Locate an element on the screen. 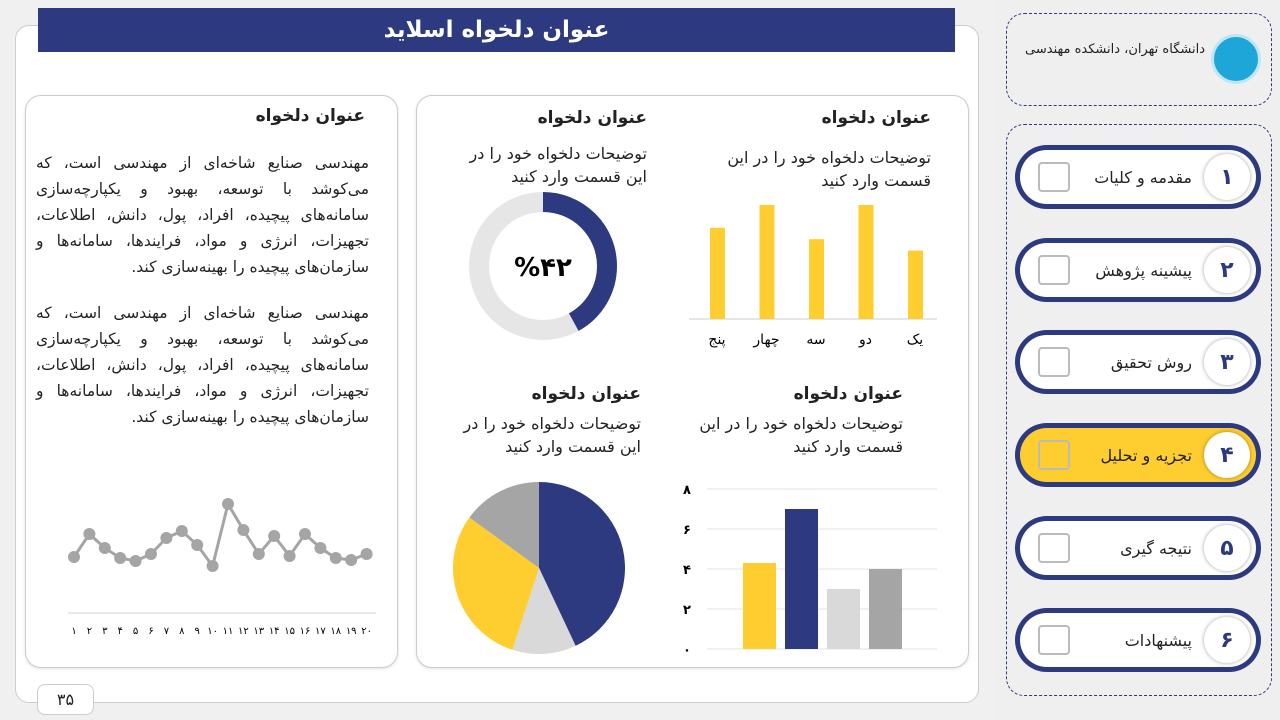  nav-item-3: ۳ روش تحقیق is located at coordinates (1138, 362).